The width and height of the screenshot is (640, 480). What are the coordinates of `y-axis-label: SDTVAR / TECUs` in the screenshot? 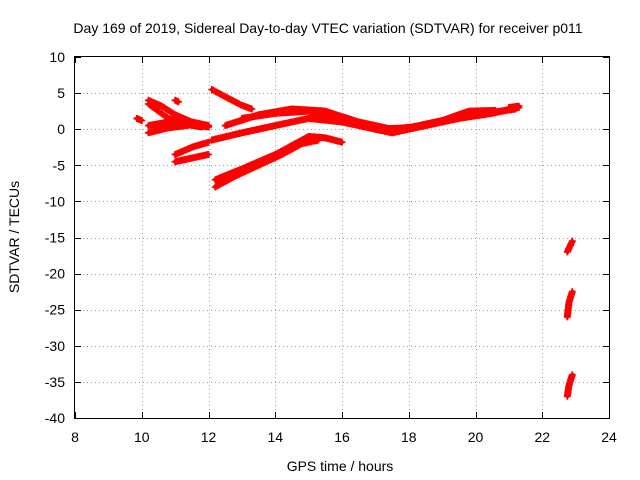 It's located at (14, 237).